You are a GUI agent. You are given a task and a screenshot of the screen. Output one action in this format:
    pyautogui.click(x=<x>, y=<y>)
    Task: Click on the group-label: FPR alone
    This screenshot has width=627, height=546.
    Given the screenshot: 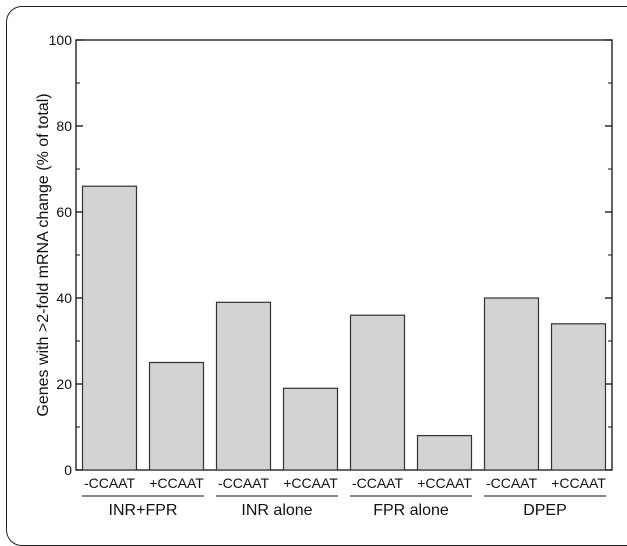 What is the action you would take?
    pyautogui.click(x=411, y=509)
    